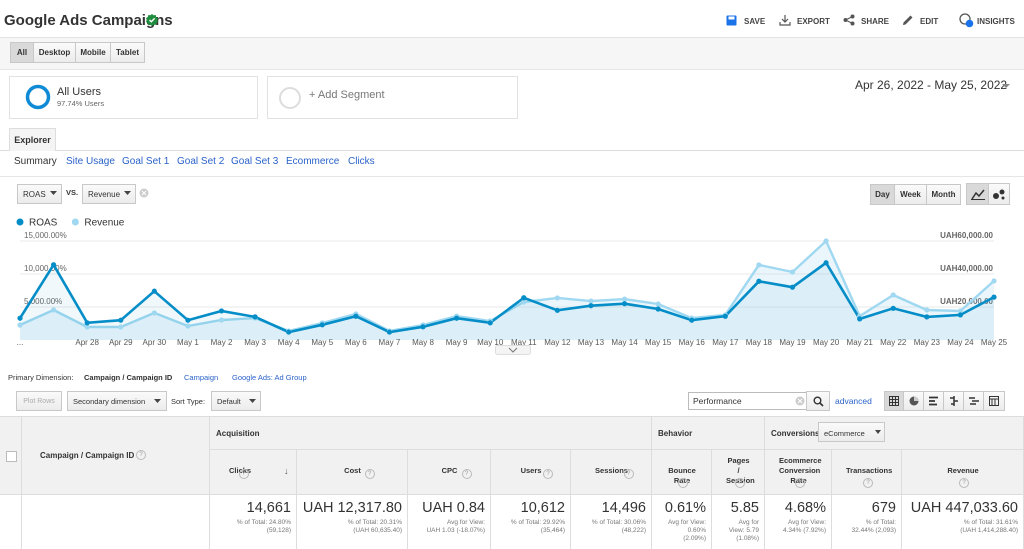 This screenshot has width=1024, height=549. What do you see at coordinates (692, 342) in the screenshot?
I see `x-tick-label: May 16` at bounding box center [692, 342].